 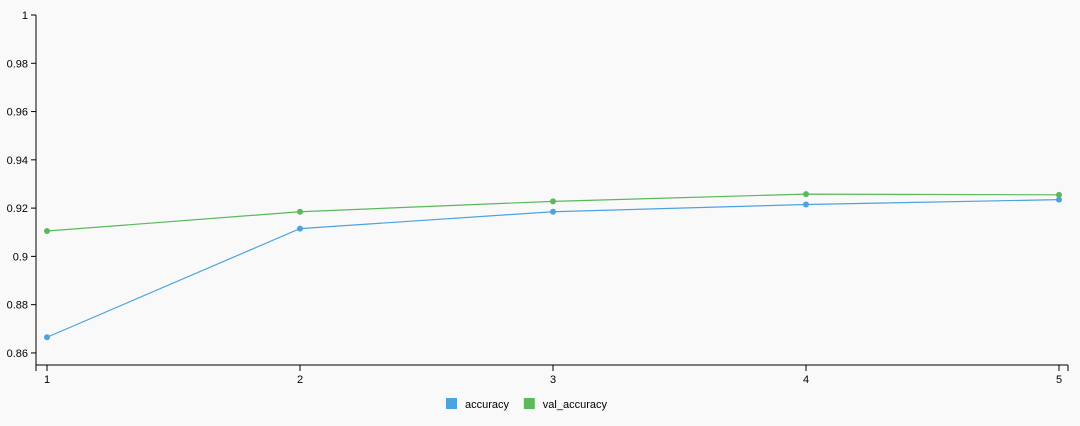 I want to click on legend-item: val_accuracy, so click(x=565, y=404).